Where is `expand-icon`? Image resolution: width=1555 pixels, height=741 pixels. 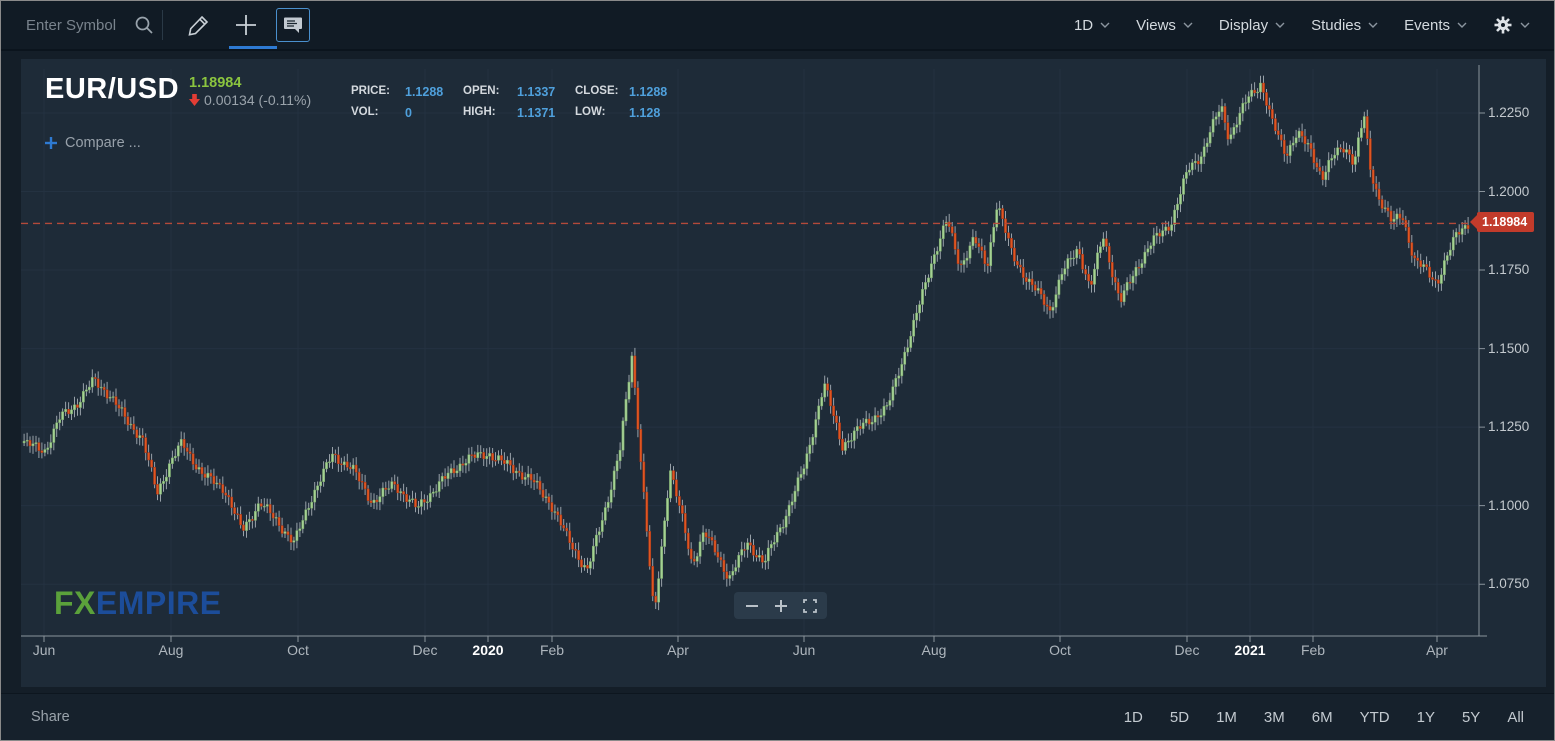
expand-icon is located at coordinates (809, 605).